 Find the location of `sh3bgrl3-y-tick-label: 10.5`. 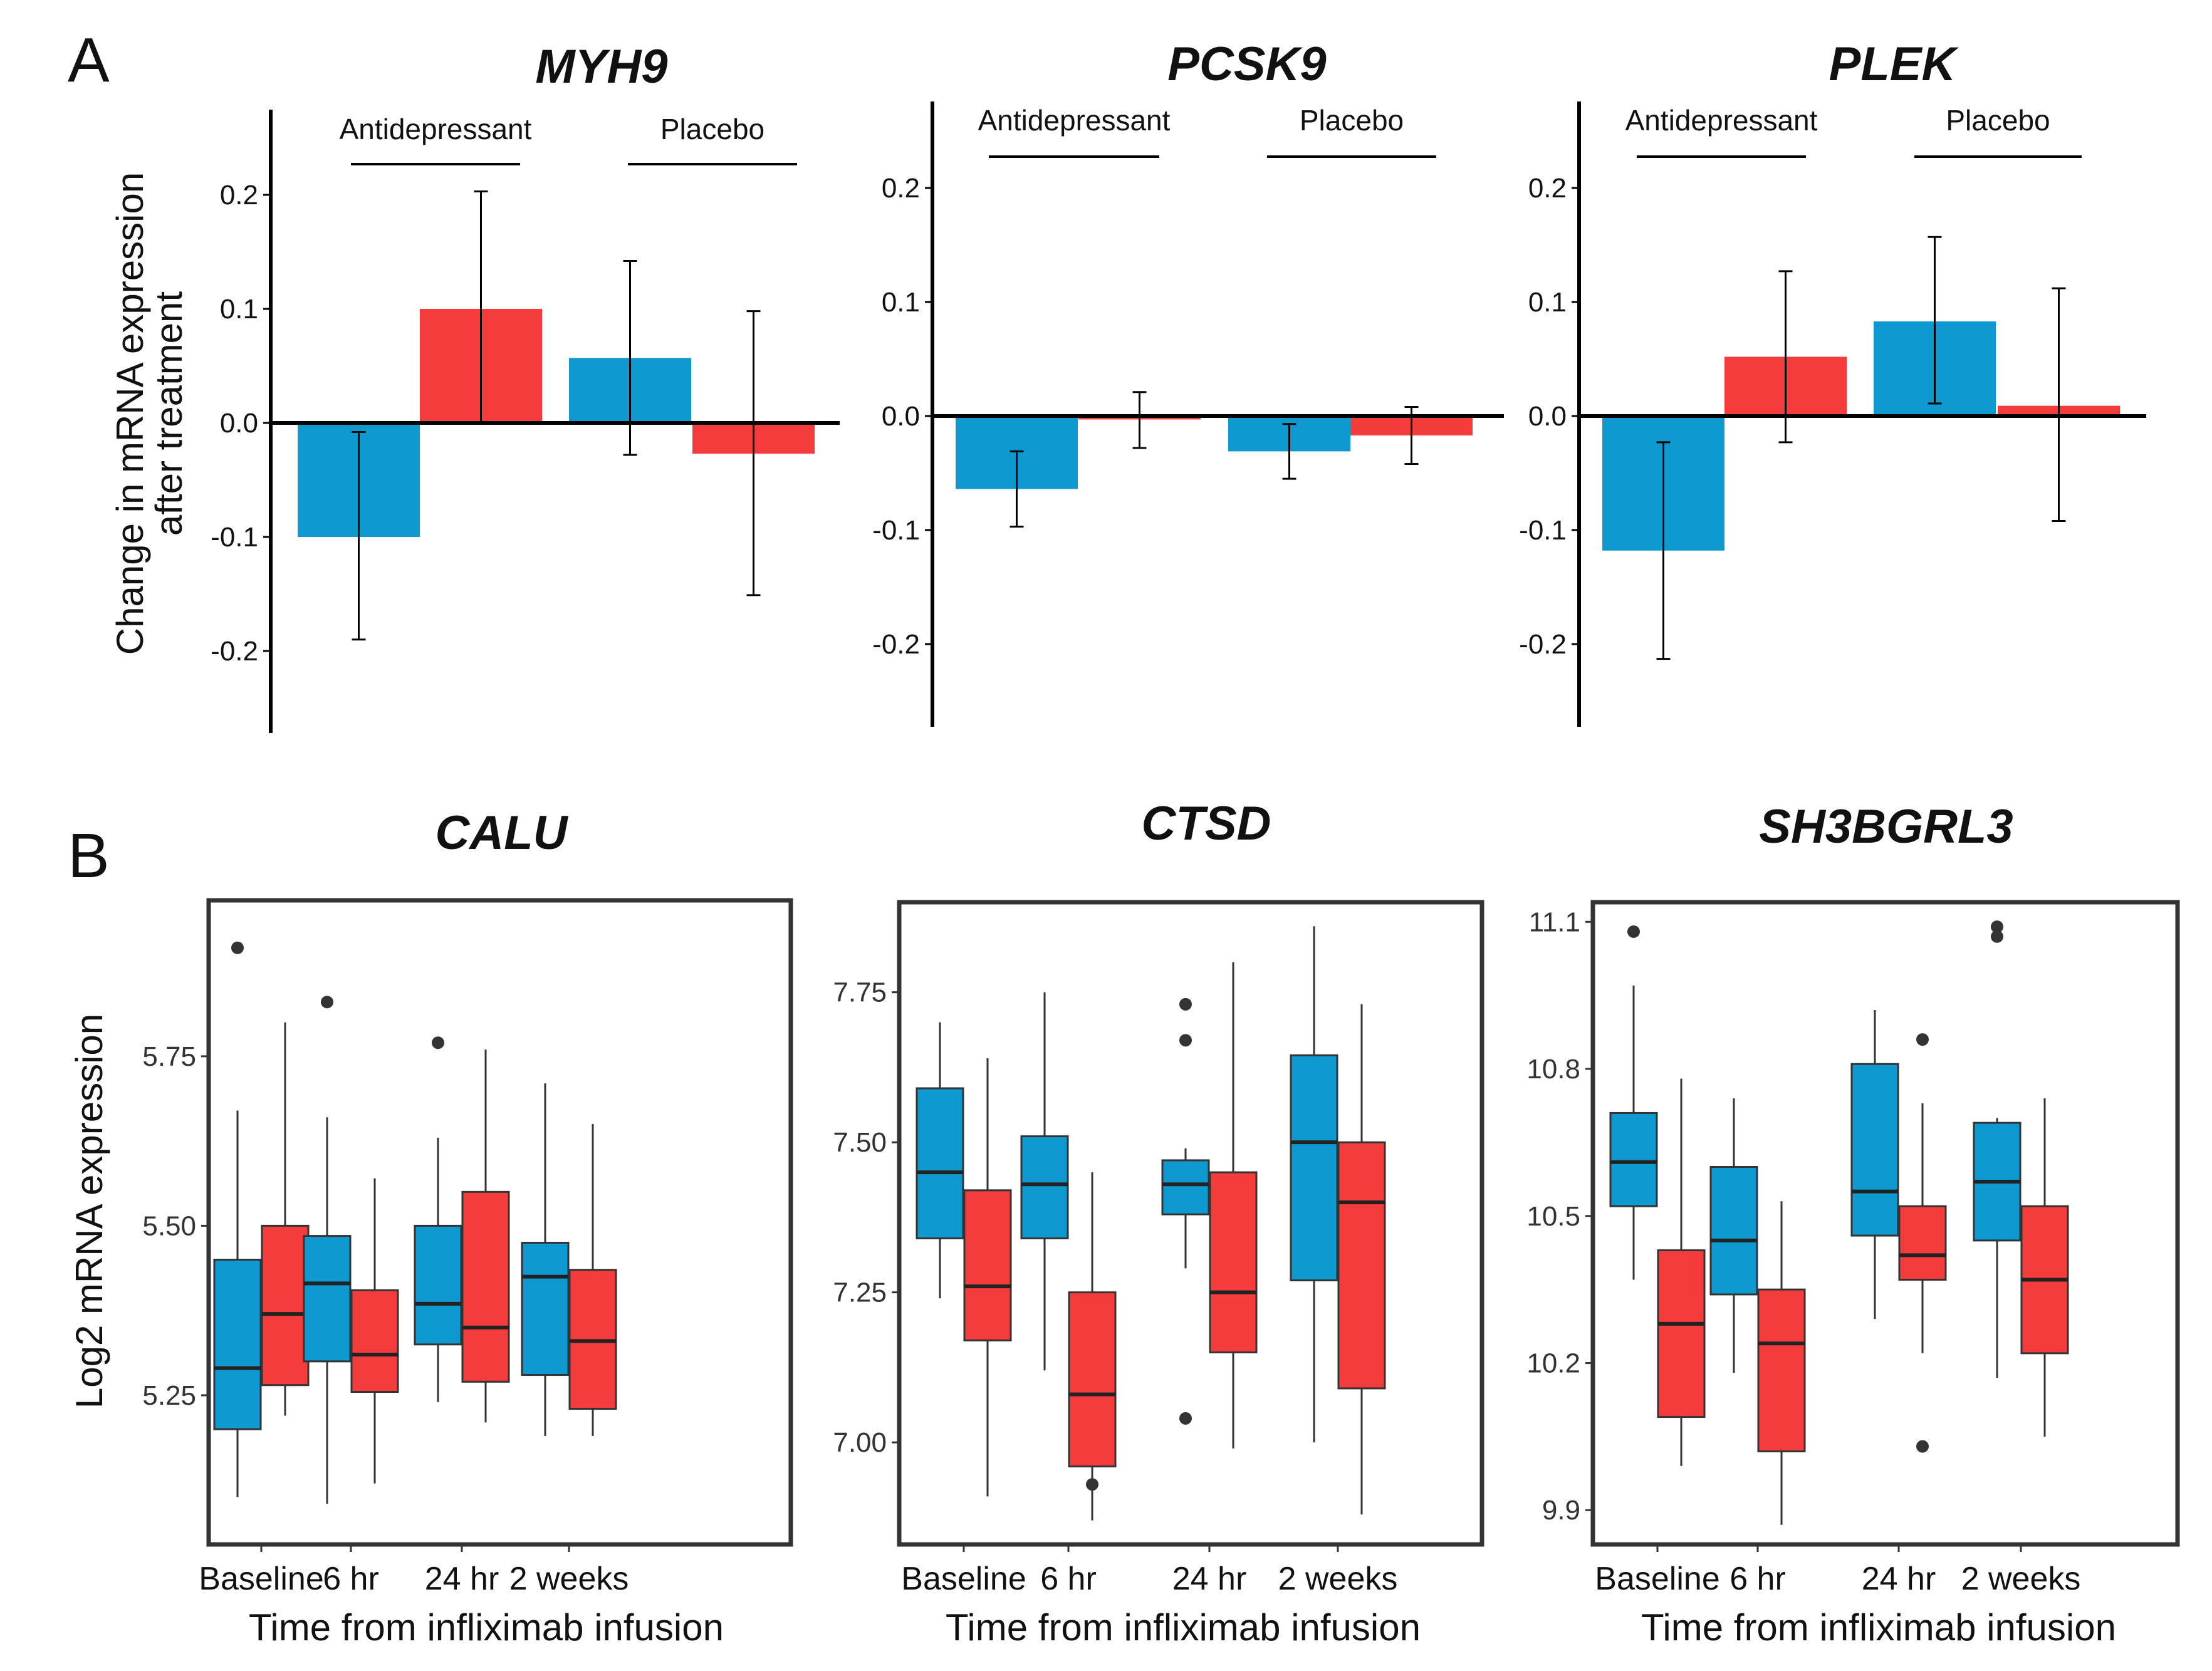

sh3bgrl3-y-tick-label: 10.5 is located at coordinates (1553, 1216).